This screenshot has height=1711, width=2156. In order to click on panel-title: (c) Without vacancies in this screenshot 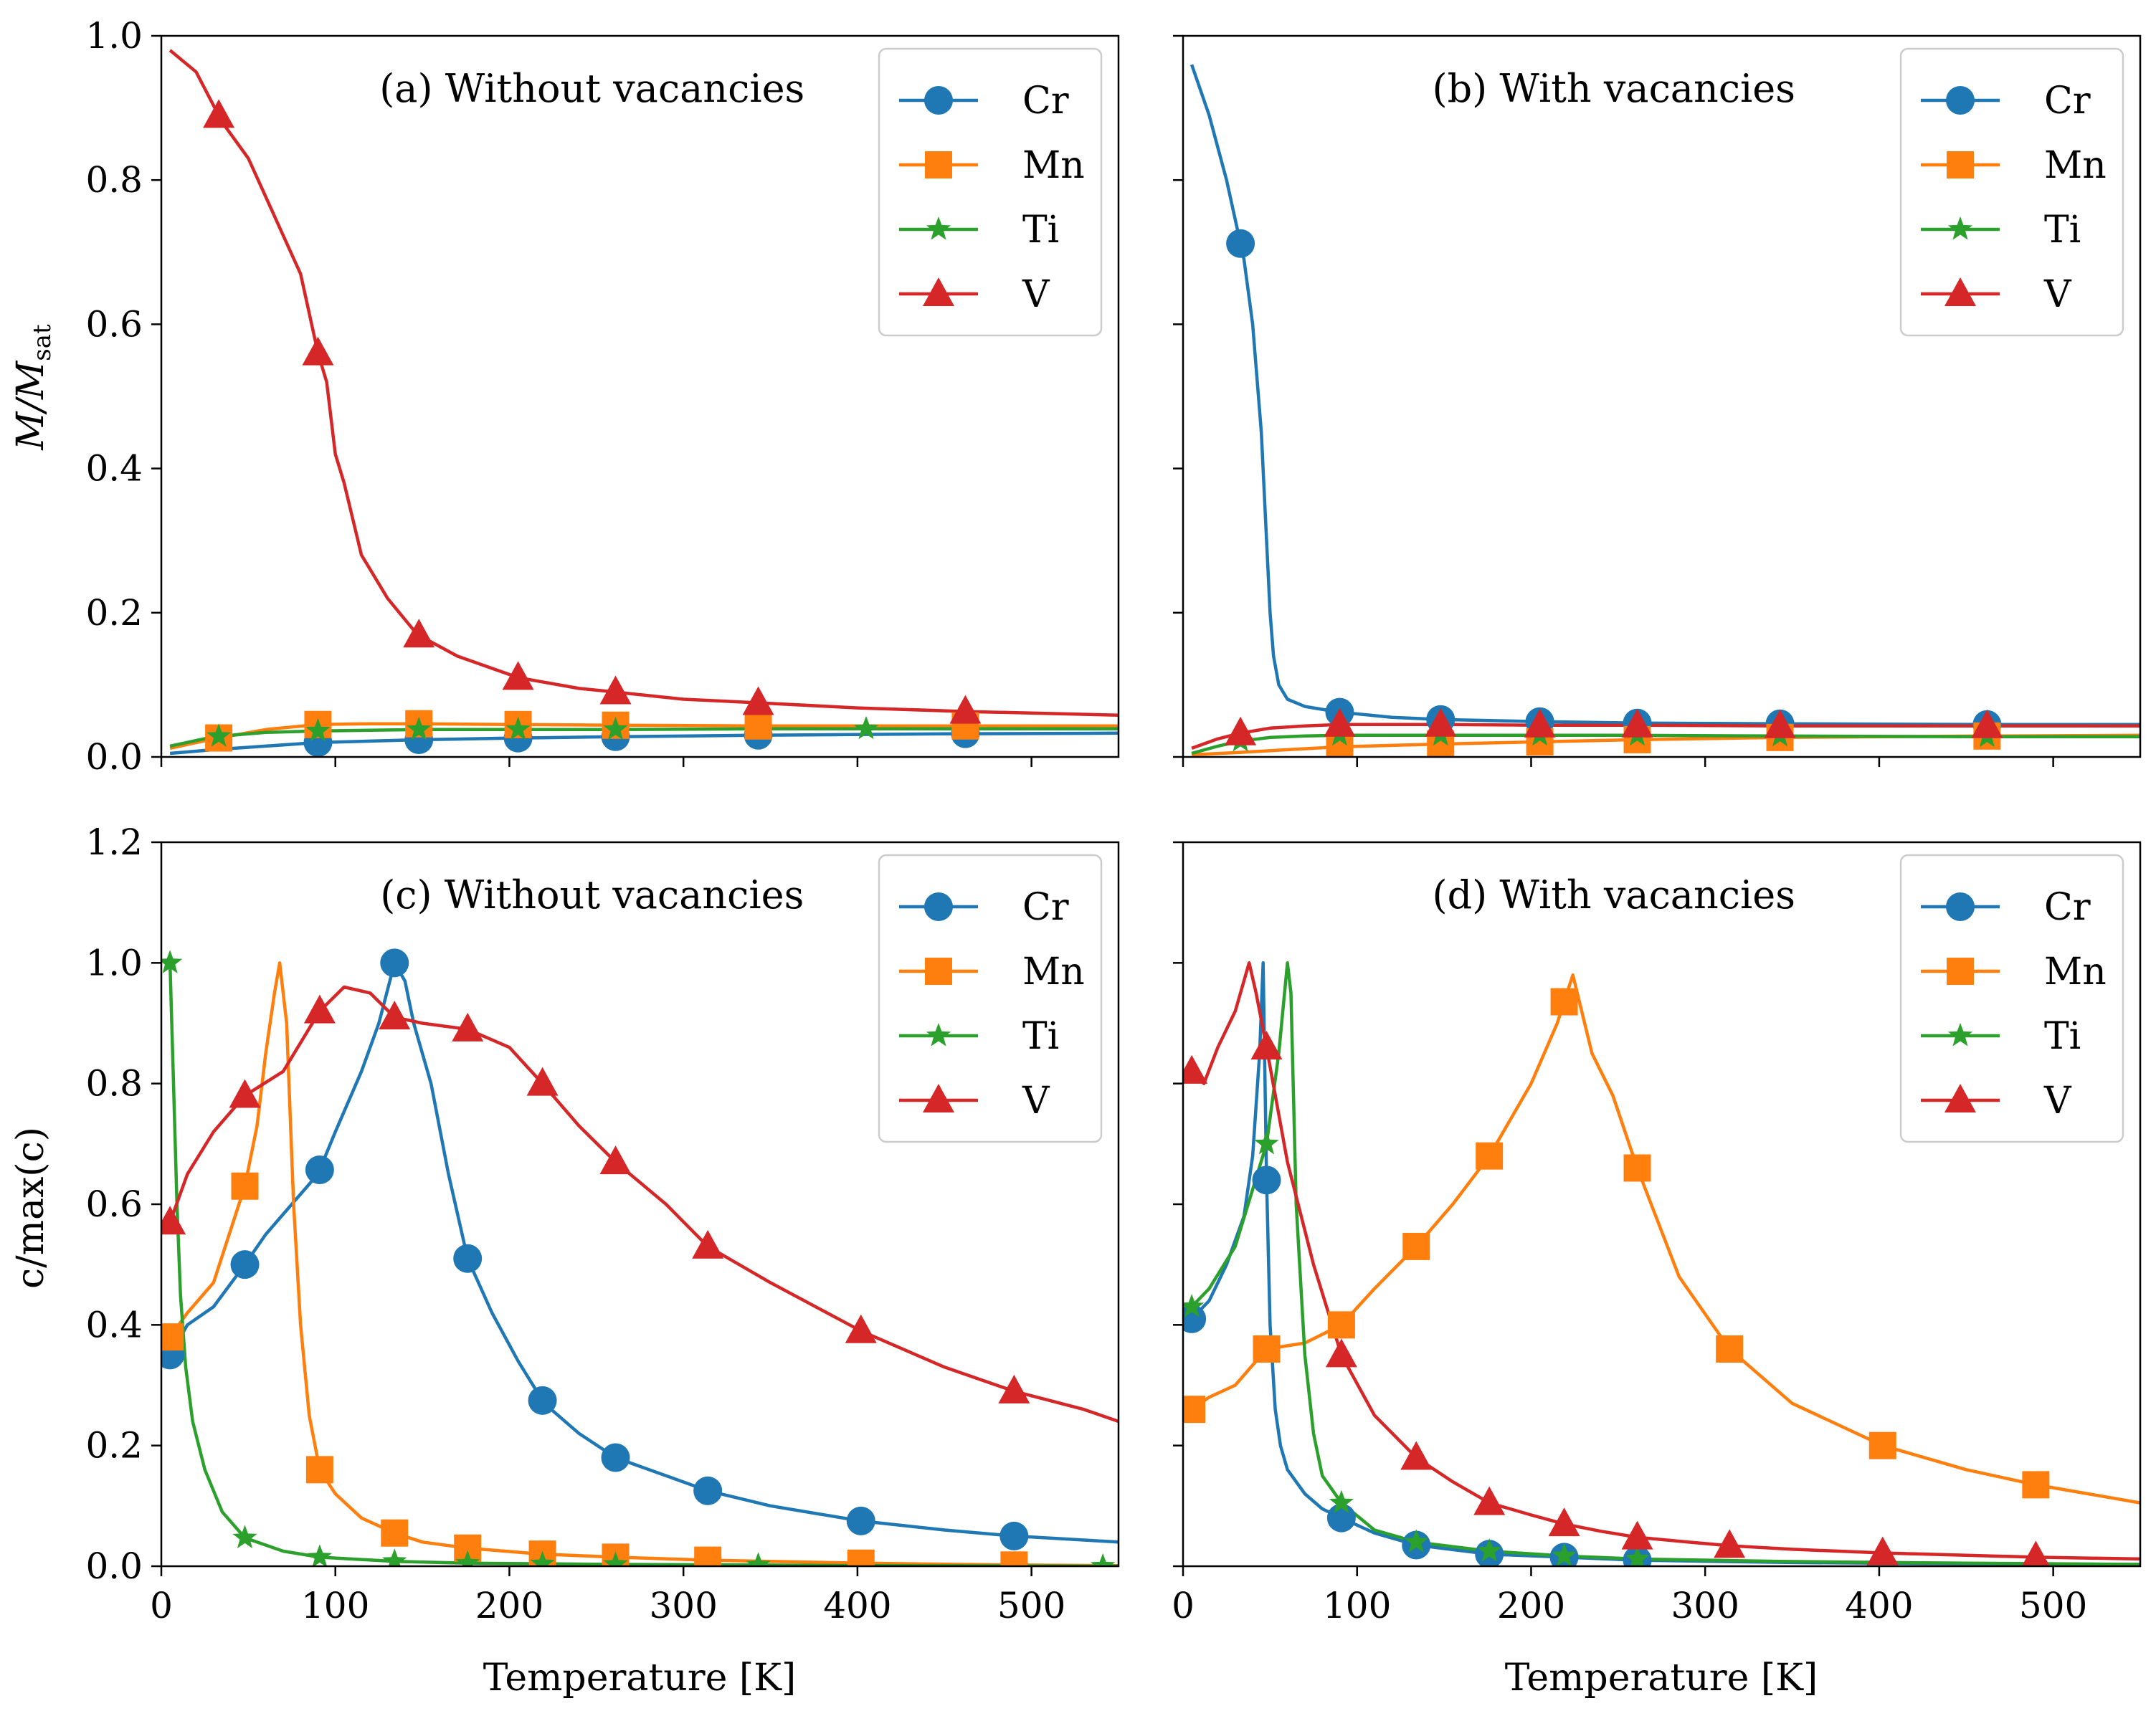, I will do `click(592, 895)`.